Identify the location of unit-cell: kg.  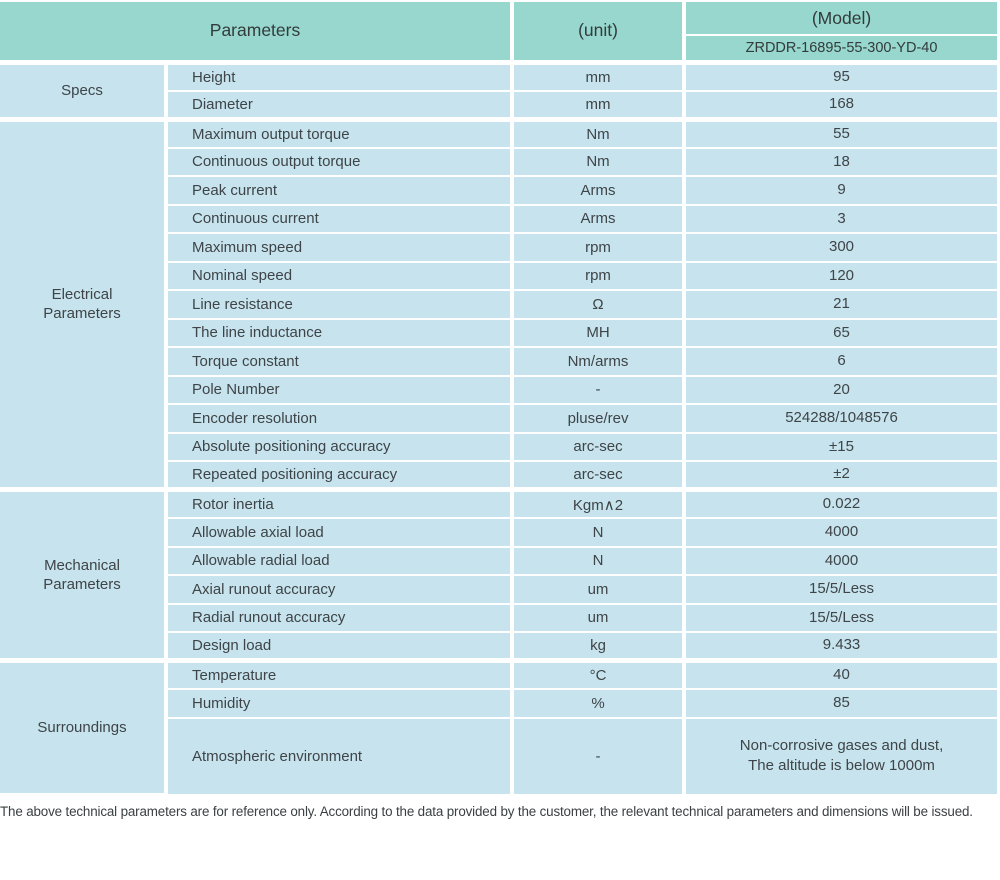
(598, 646).